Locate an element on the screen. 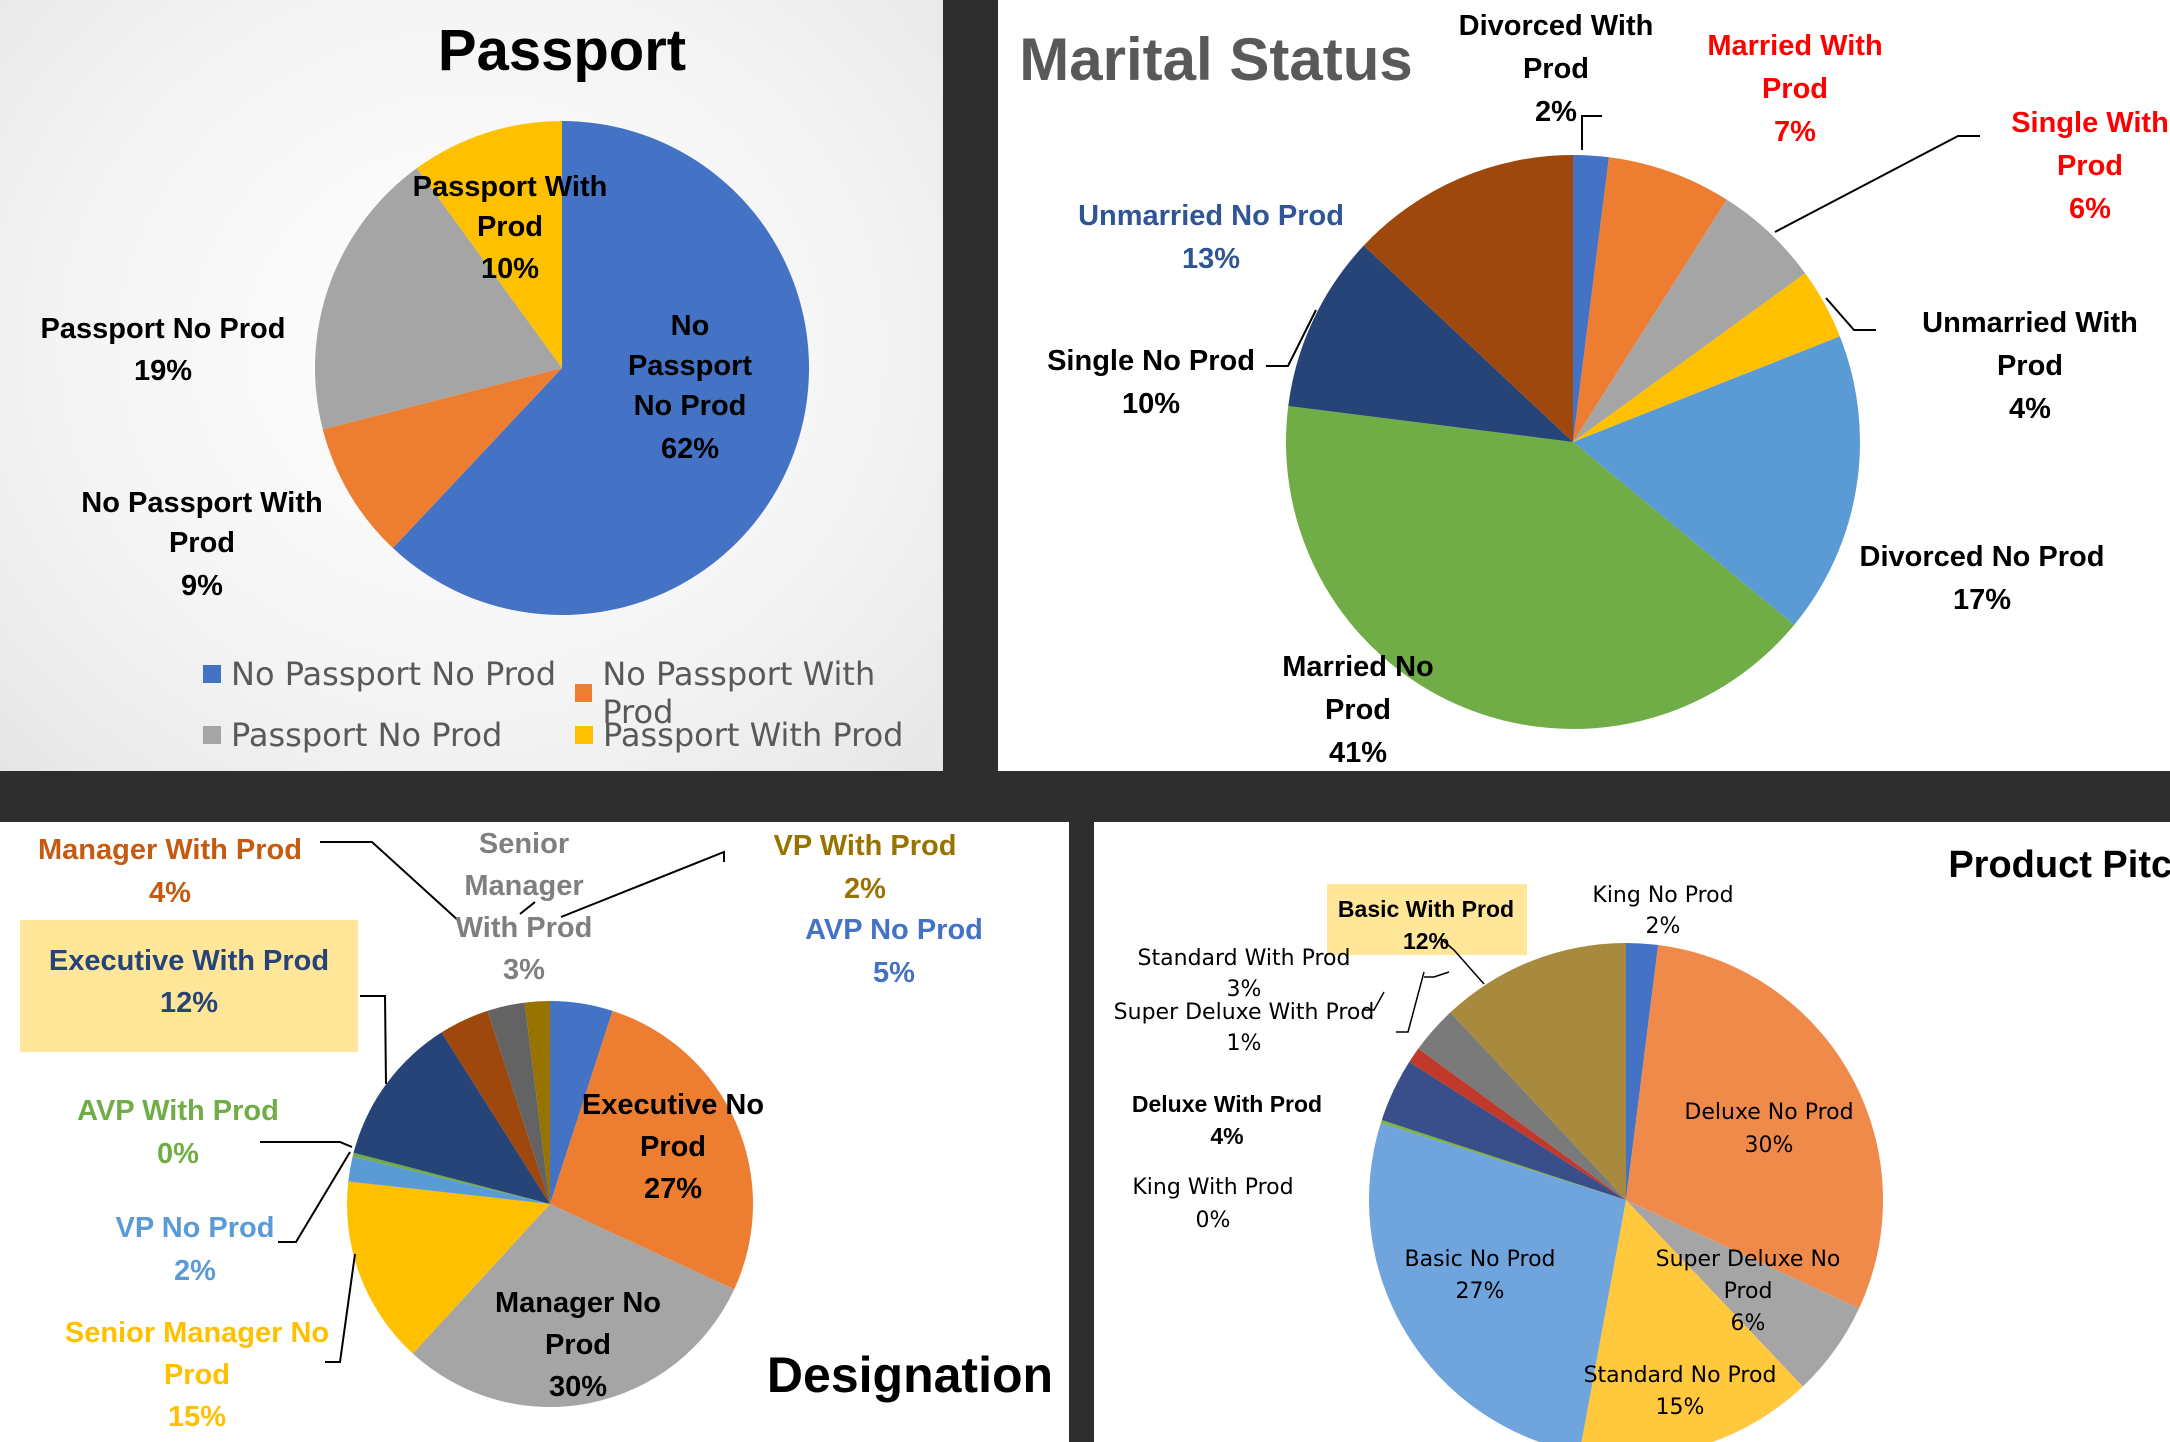 The height and width of the screenshot is (1442, 2170). chart-title: Marital Status is located at coordinates (1215, 59).